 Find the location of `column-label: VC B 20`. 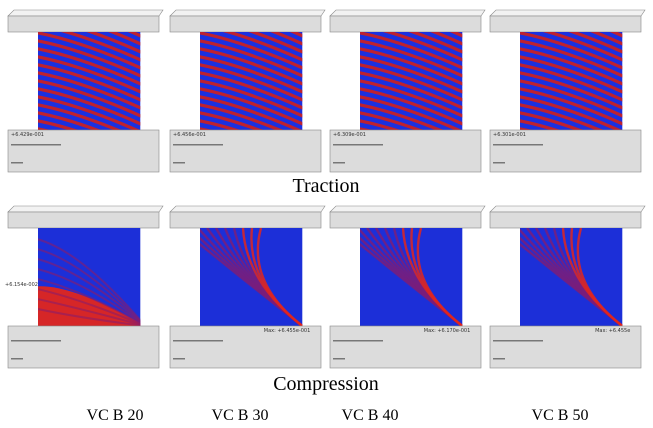

column-label: VC B 20 is located at coordinates (115, 415).